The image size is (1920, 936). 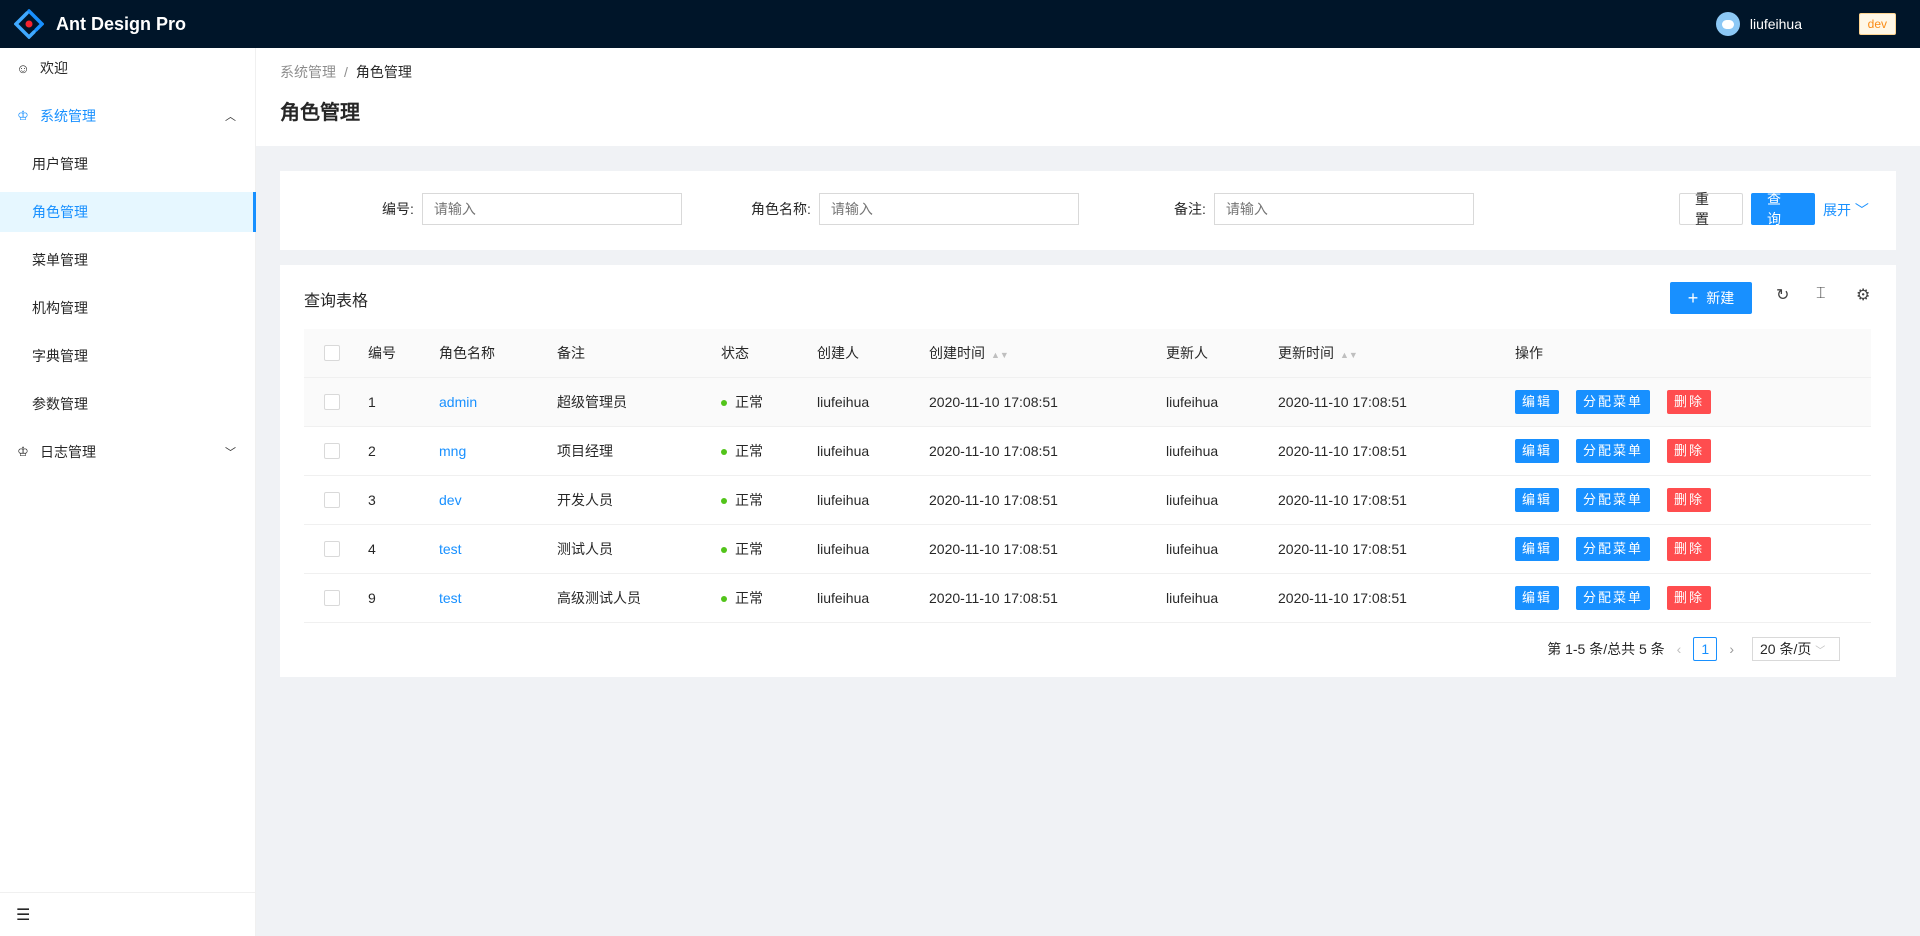 I want to click on menu-fold-icon: ☰, so click(x=128, y=914).